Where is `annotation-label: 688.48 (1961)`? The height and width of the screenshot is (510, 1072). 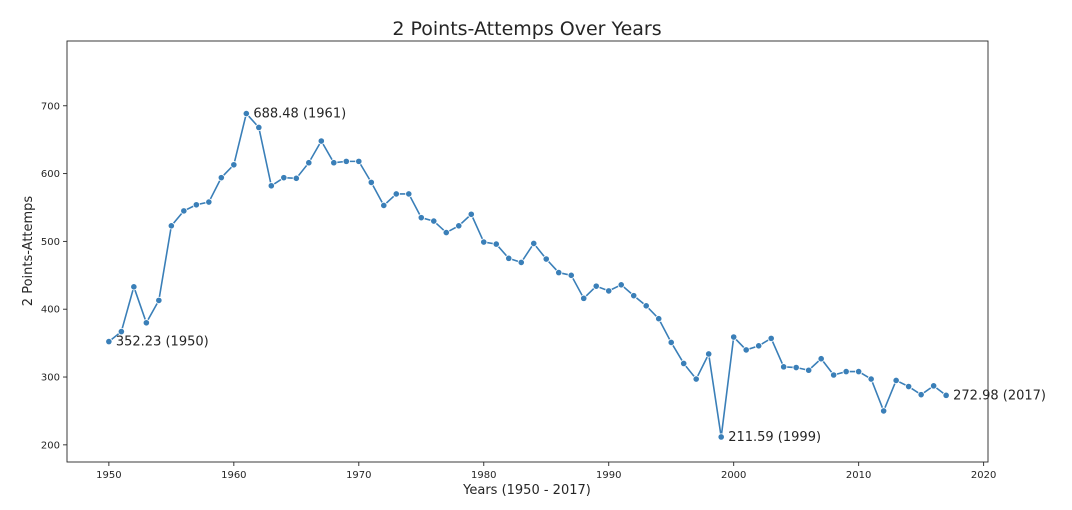 annotation-label: 688.48 (1961) is located at coordinates (299, 114).